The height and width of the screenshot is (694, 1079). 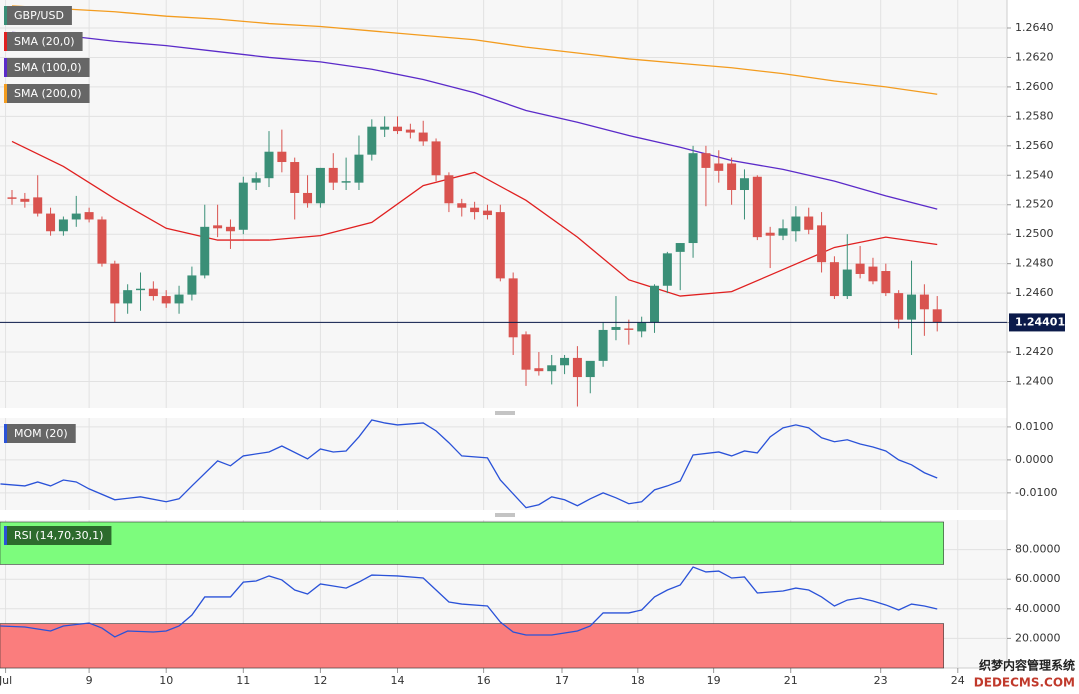 I want to click on y-tick-label: 1.2560, so click(x=1034, y=145).